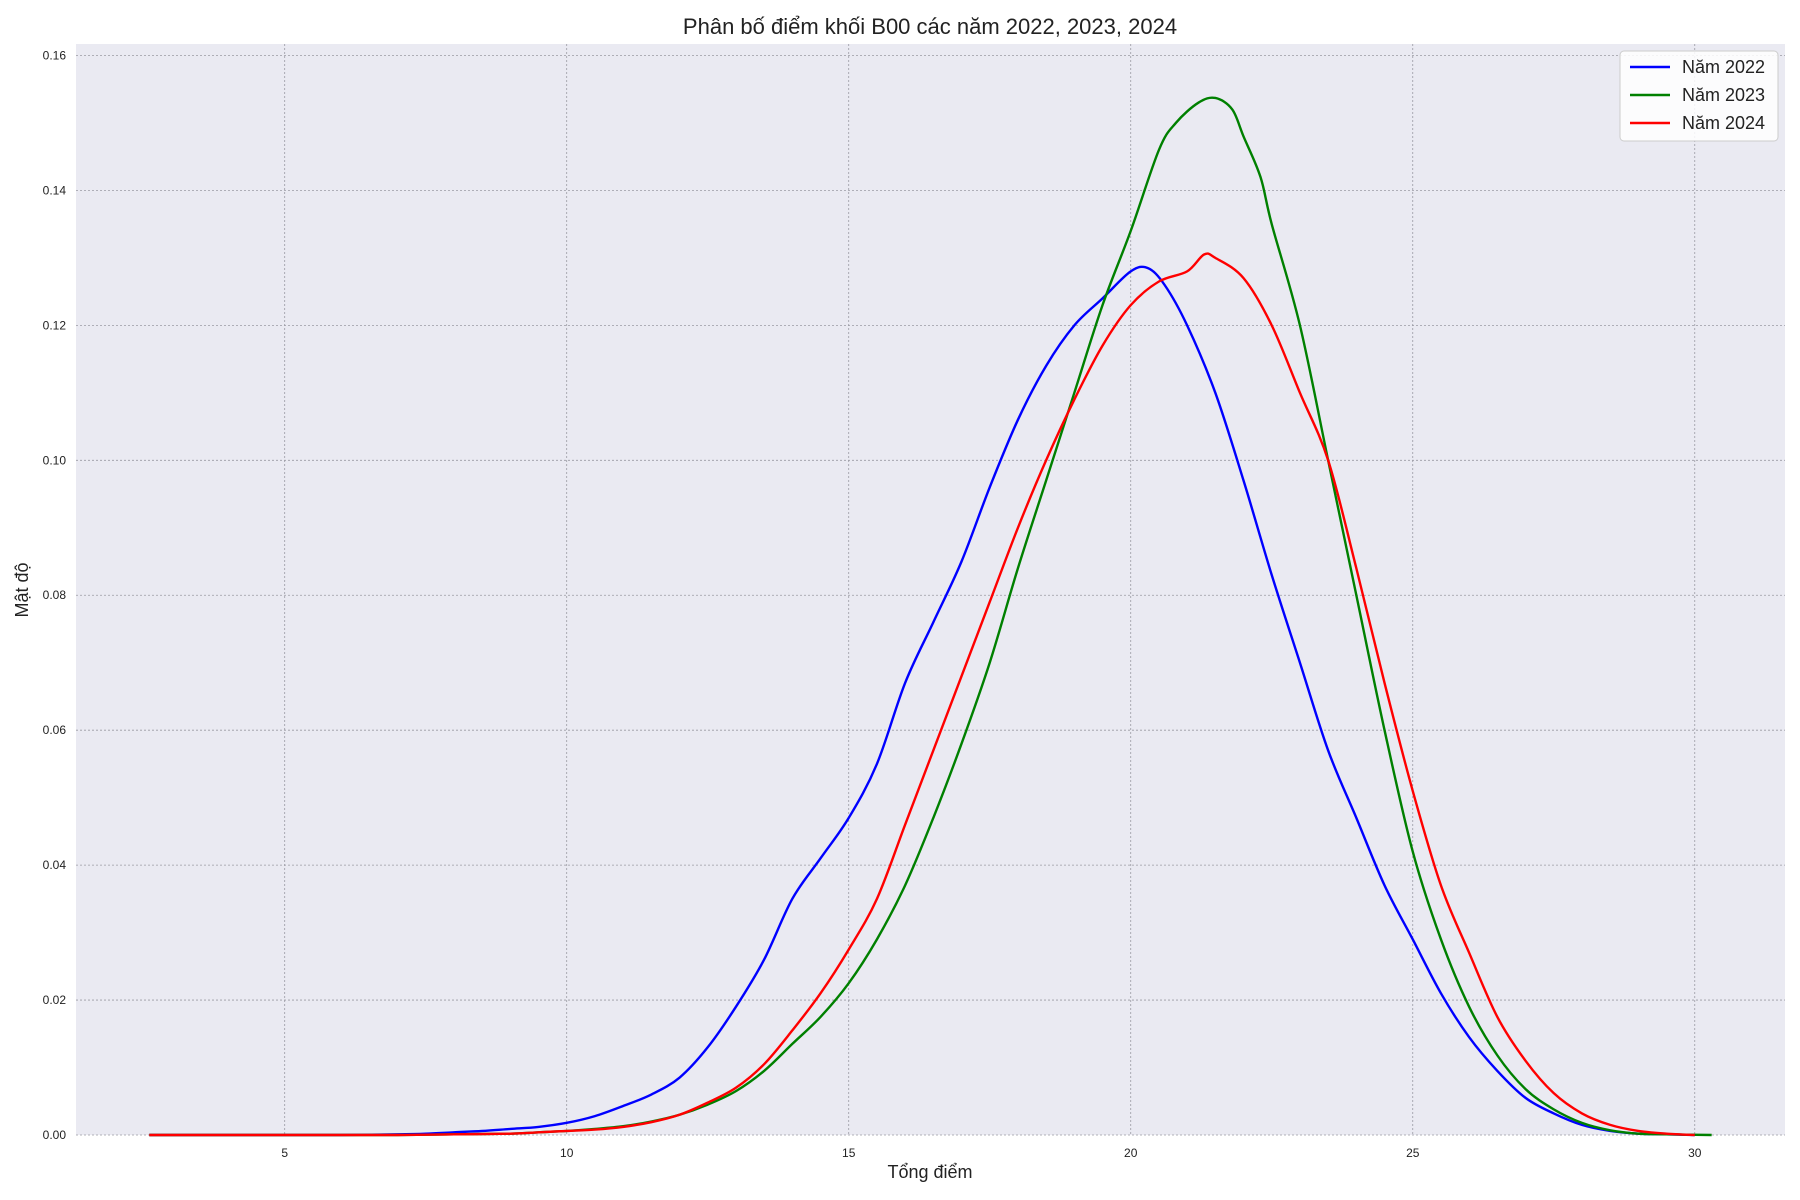 The image size is (1800, 1200). Describe the element at coordinates (1723, 67) in the screenshot. I see `legend-label-1: Năm 2022` at that location.